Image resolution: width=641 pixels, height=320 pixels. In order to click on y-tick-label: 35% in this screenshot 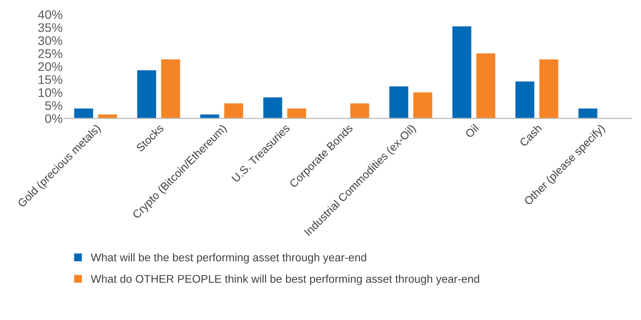, I will do `click(50, 27)`.